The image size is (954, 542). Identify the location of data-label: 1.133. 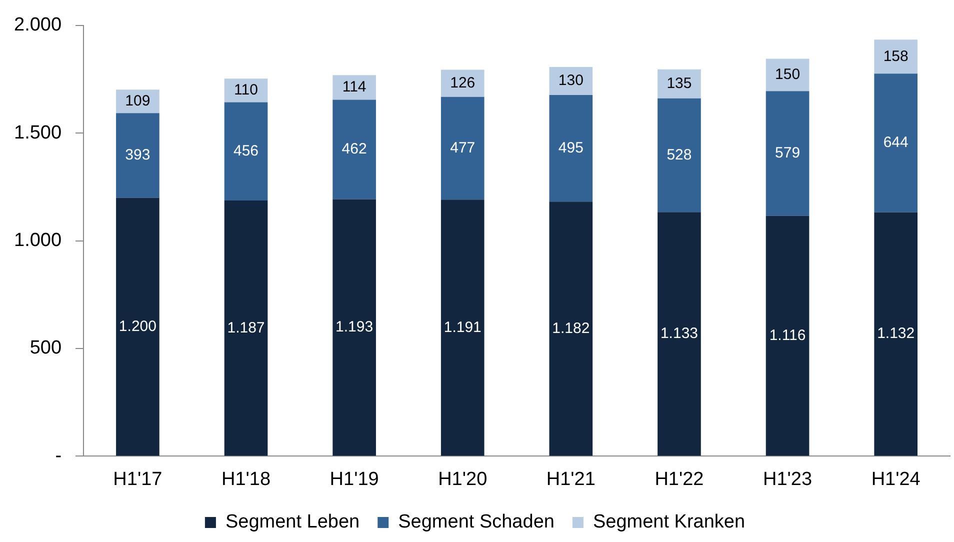
(679, 333).